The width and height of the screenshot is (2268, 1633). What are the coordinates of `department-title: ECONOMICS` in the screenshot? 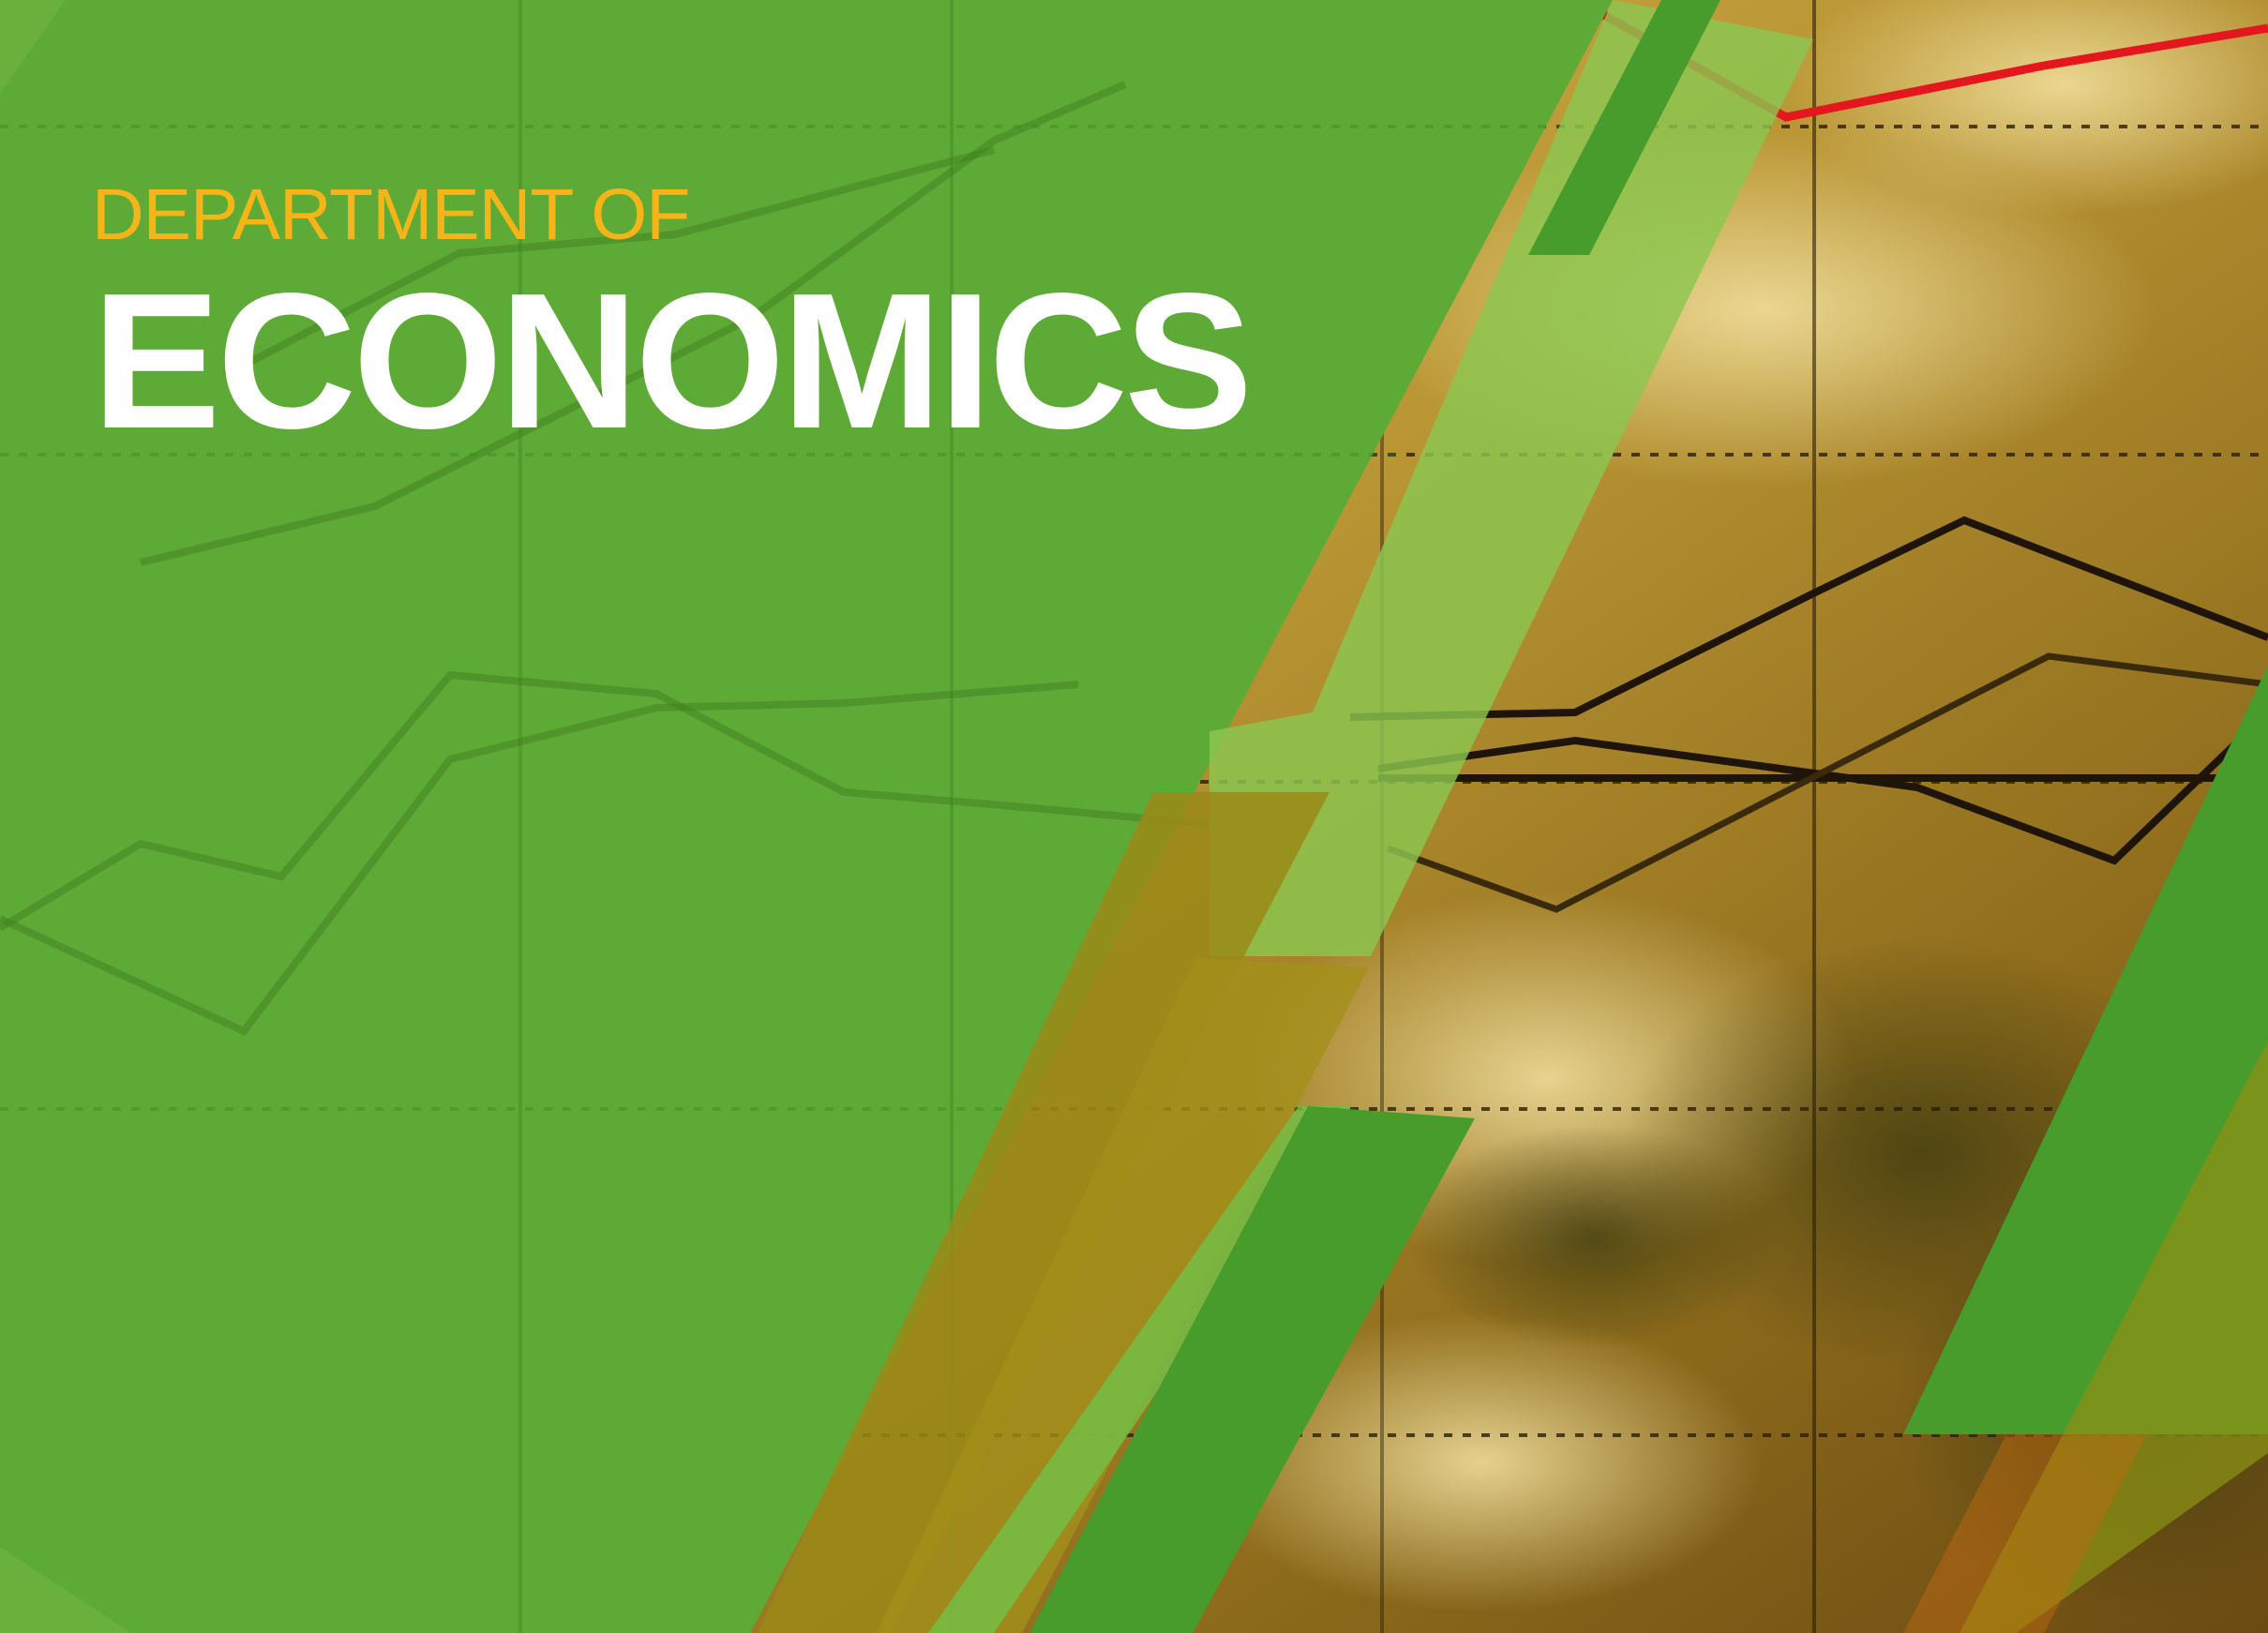 It's located at (672, 361).